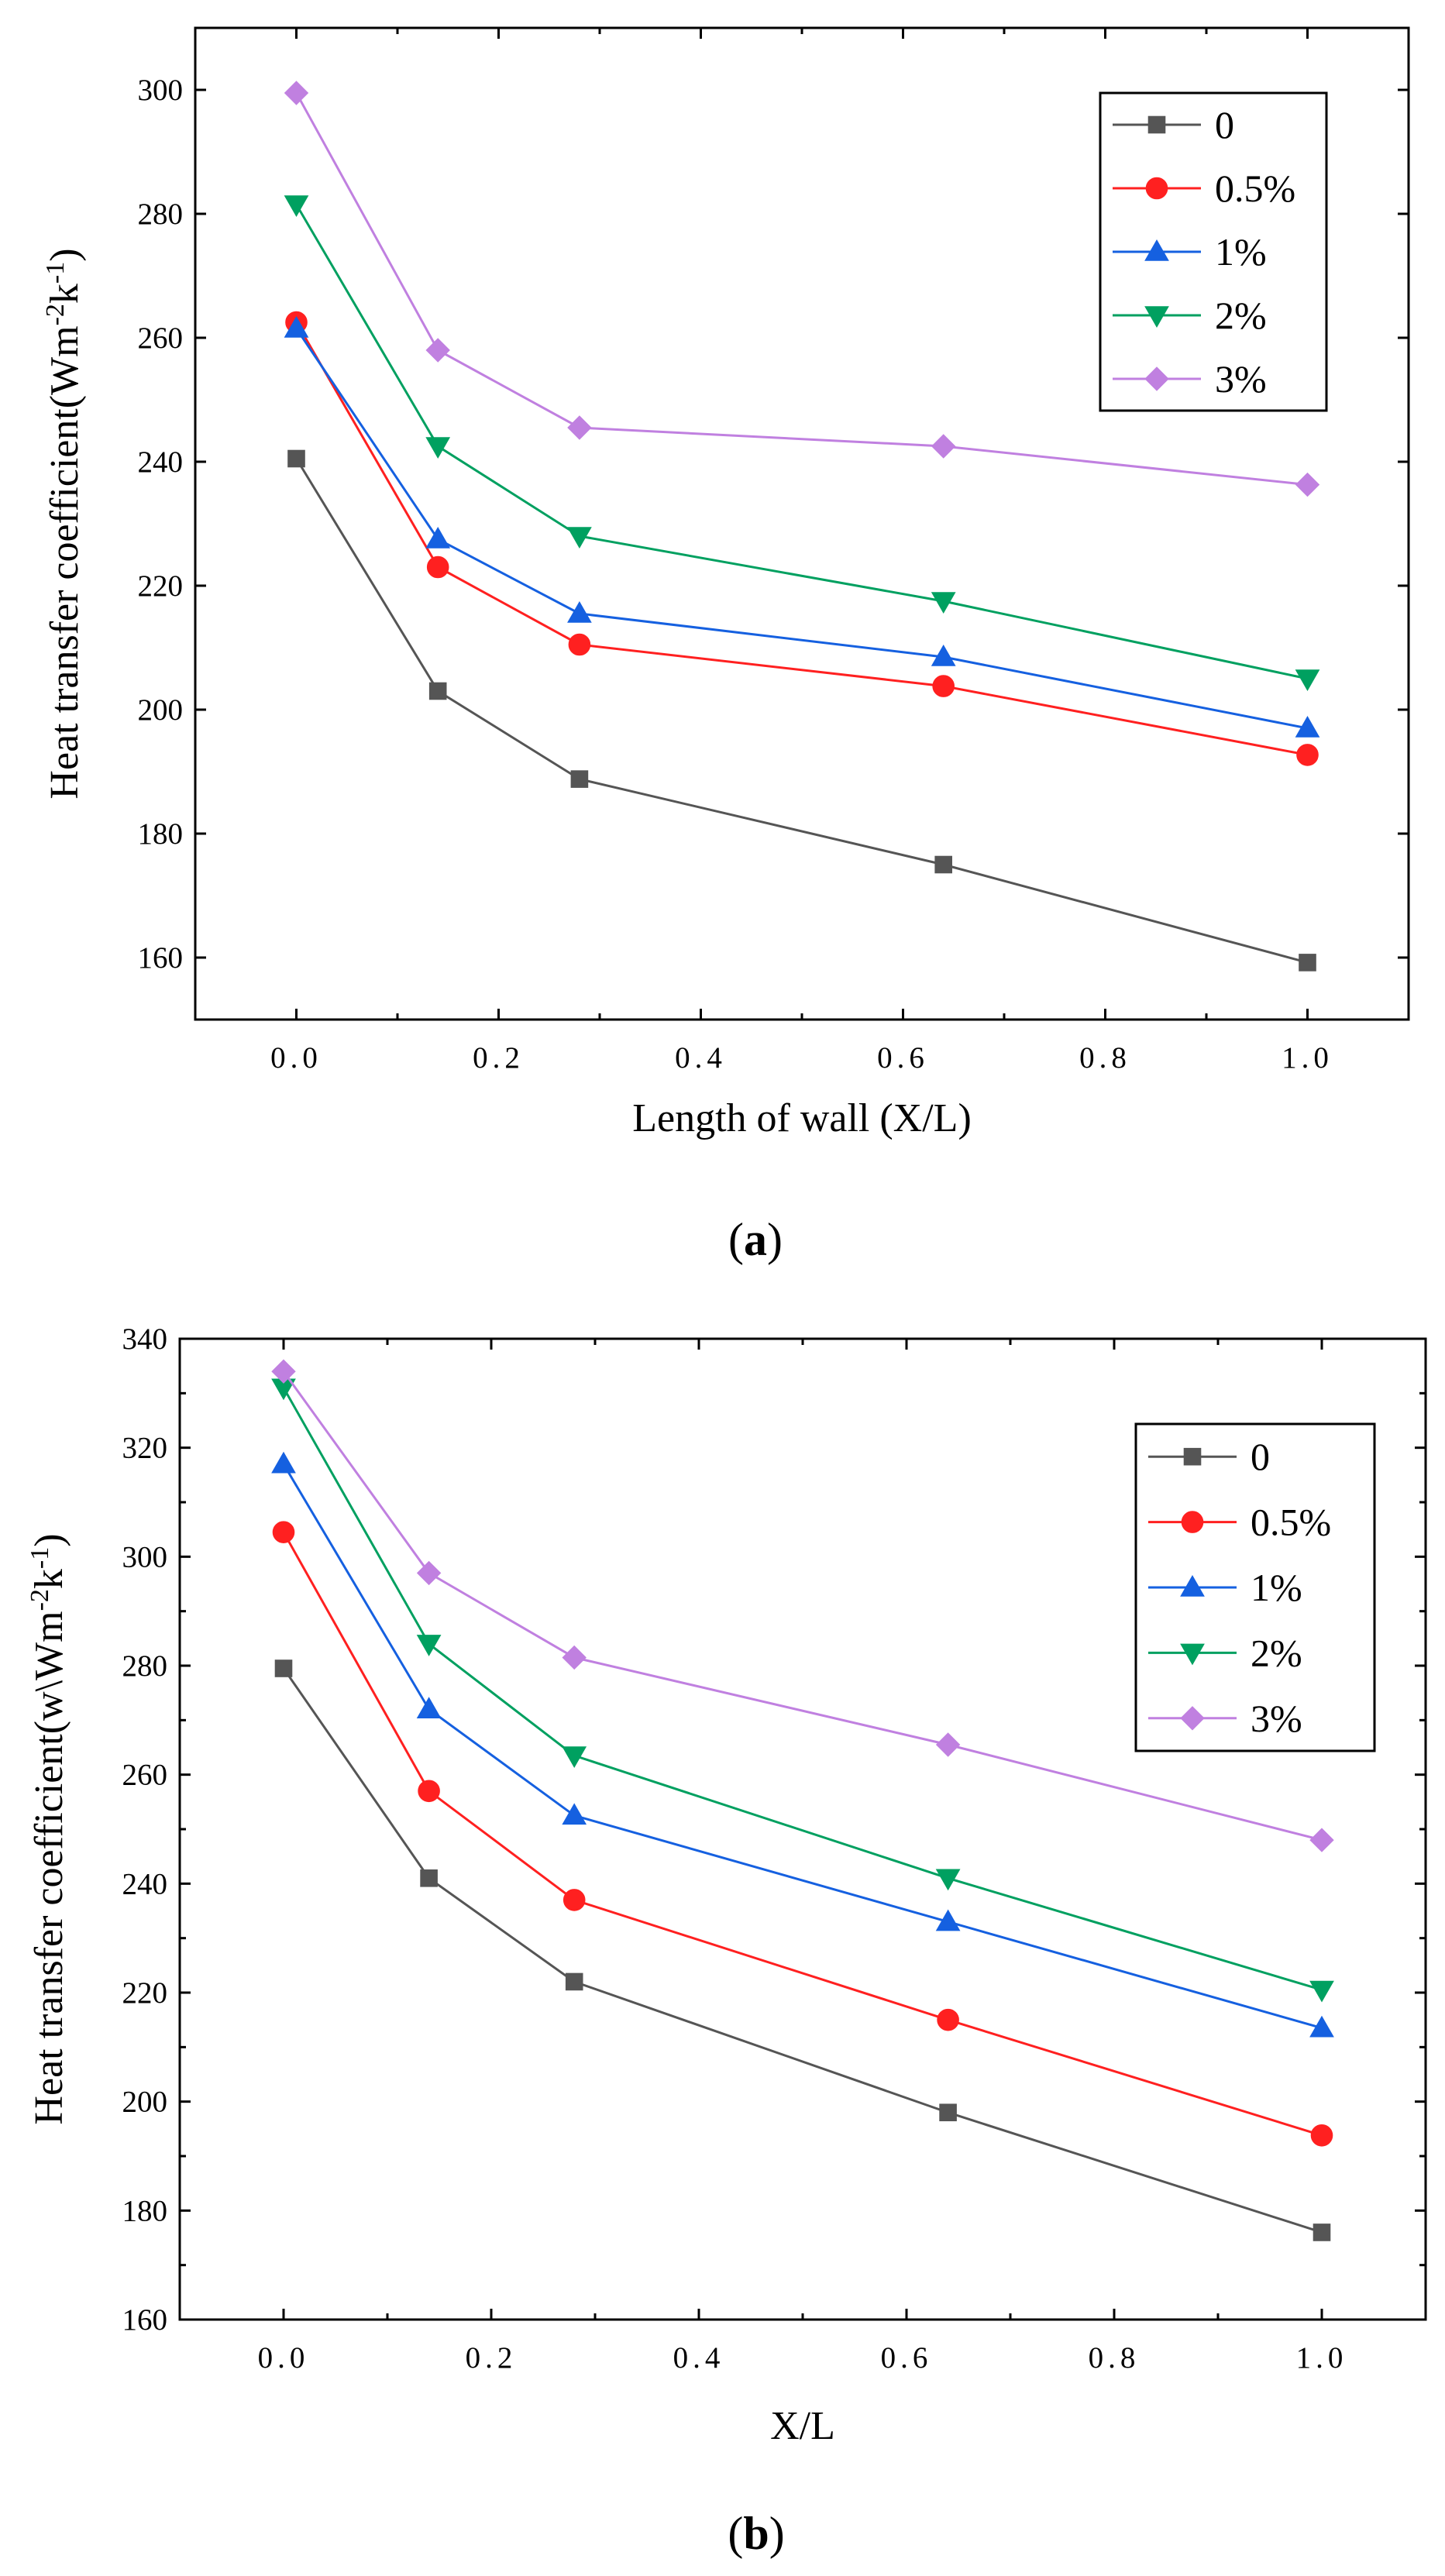 The width and height of the screenshot is (1445, 2576). I want to click on x-tick-label: 1.0, so click(1322, 2358).